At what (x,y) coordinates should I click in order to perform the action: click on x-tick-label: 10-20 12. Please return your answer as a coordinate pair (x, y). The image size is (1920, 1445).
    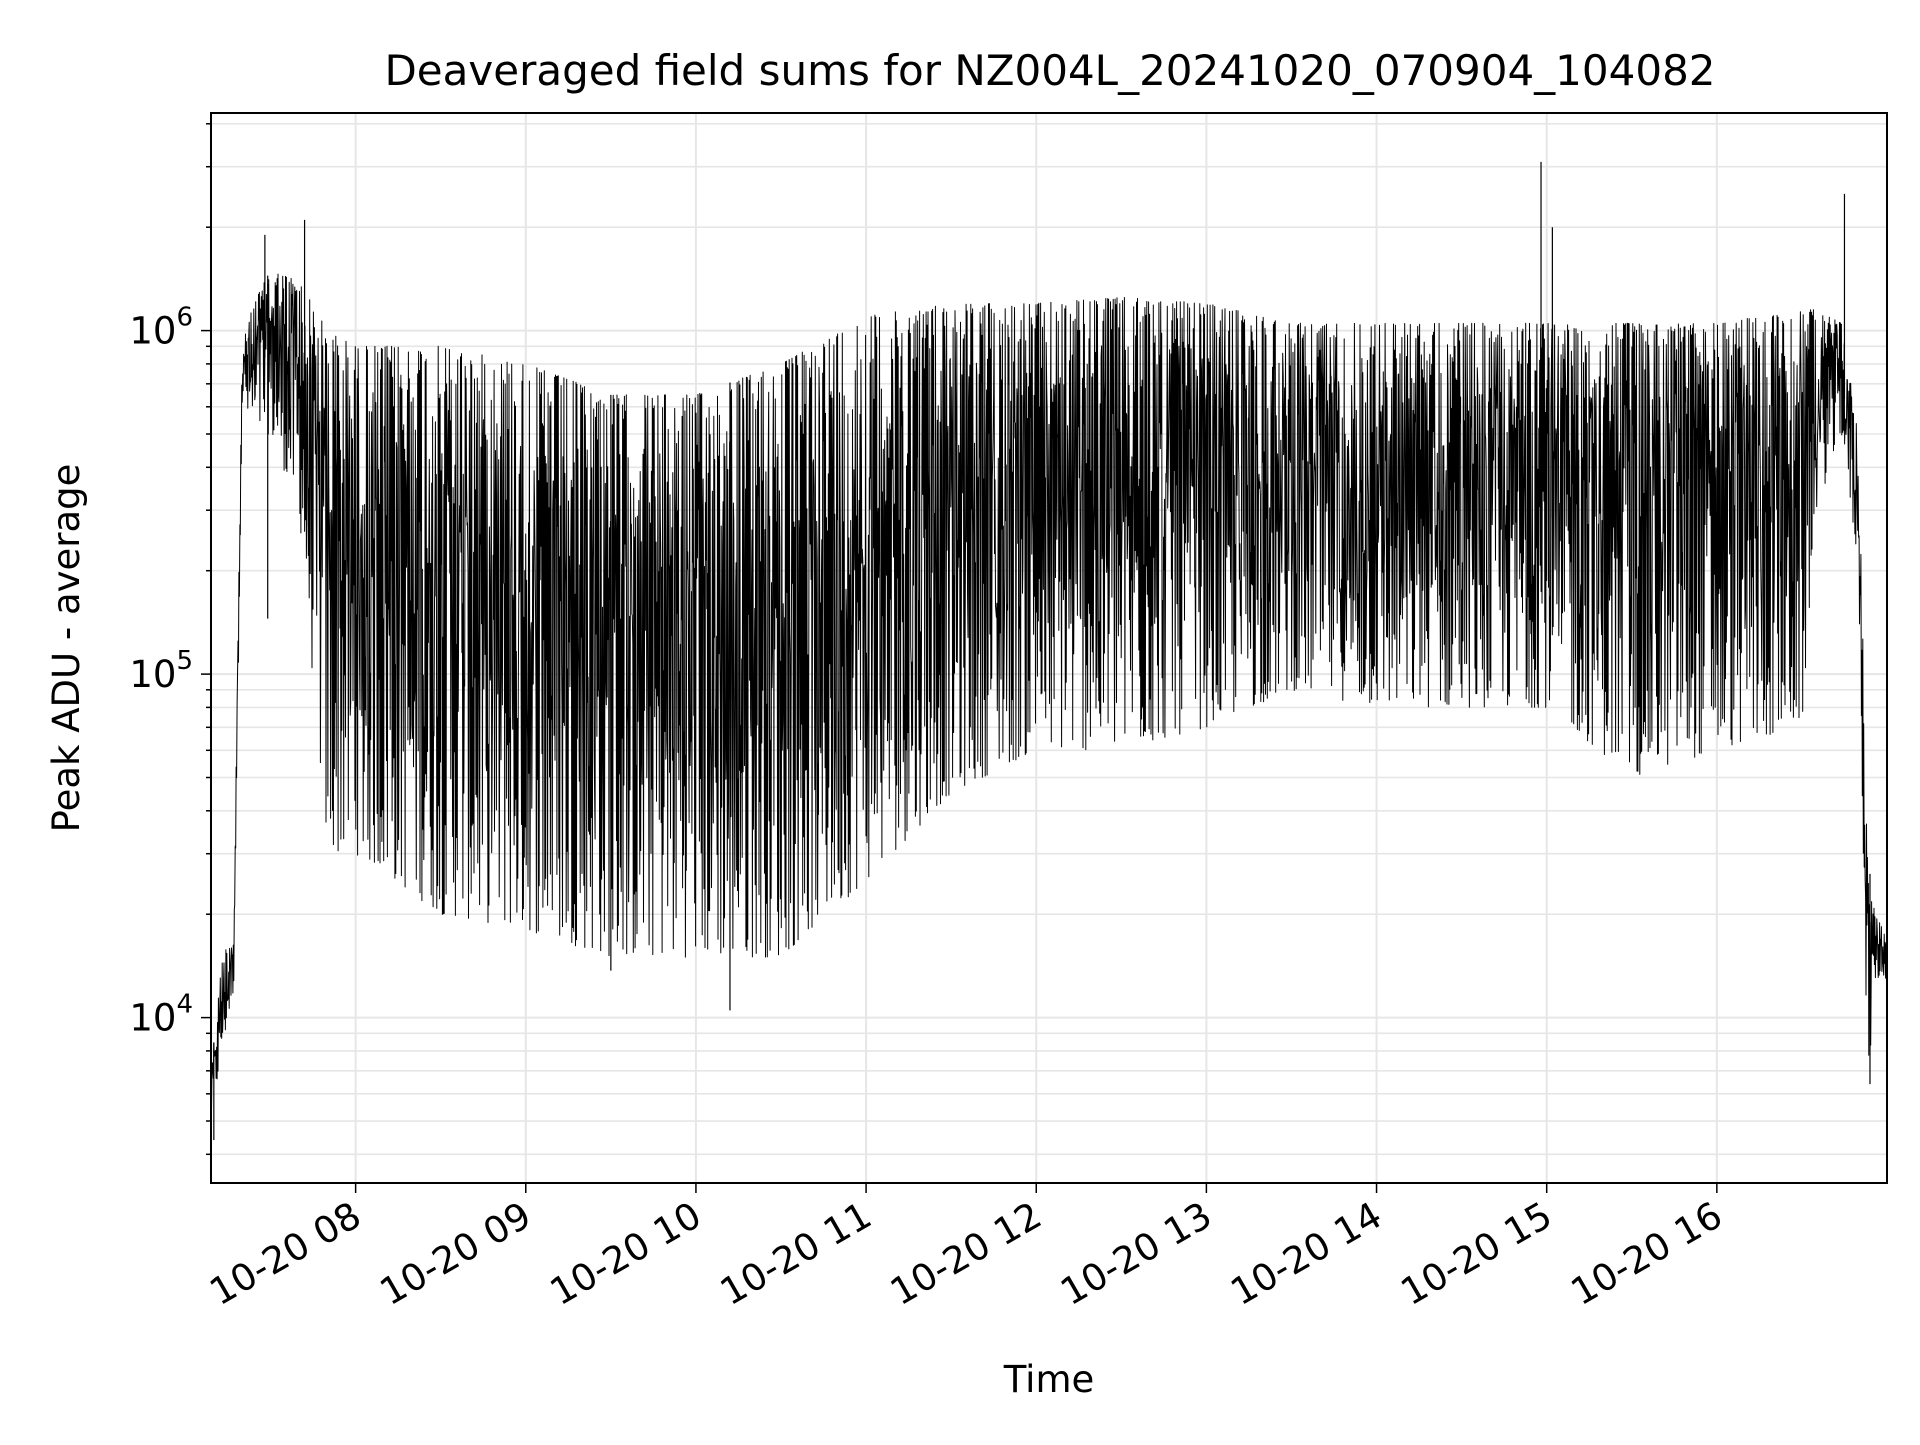
    Looking at the image, I should click on (966, 1254).